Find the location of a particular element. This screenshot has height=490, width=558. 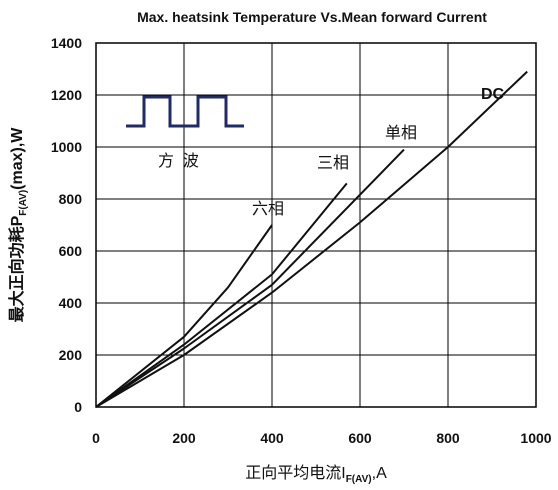

x-tick-label: 400 is located at coordinates (272, 438).